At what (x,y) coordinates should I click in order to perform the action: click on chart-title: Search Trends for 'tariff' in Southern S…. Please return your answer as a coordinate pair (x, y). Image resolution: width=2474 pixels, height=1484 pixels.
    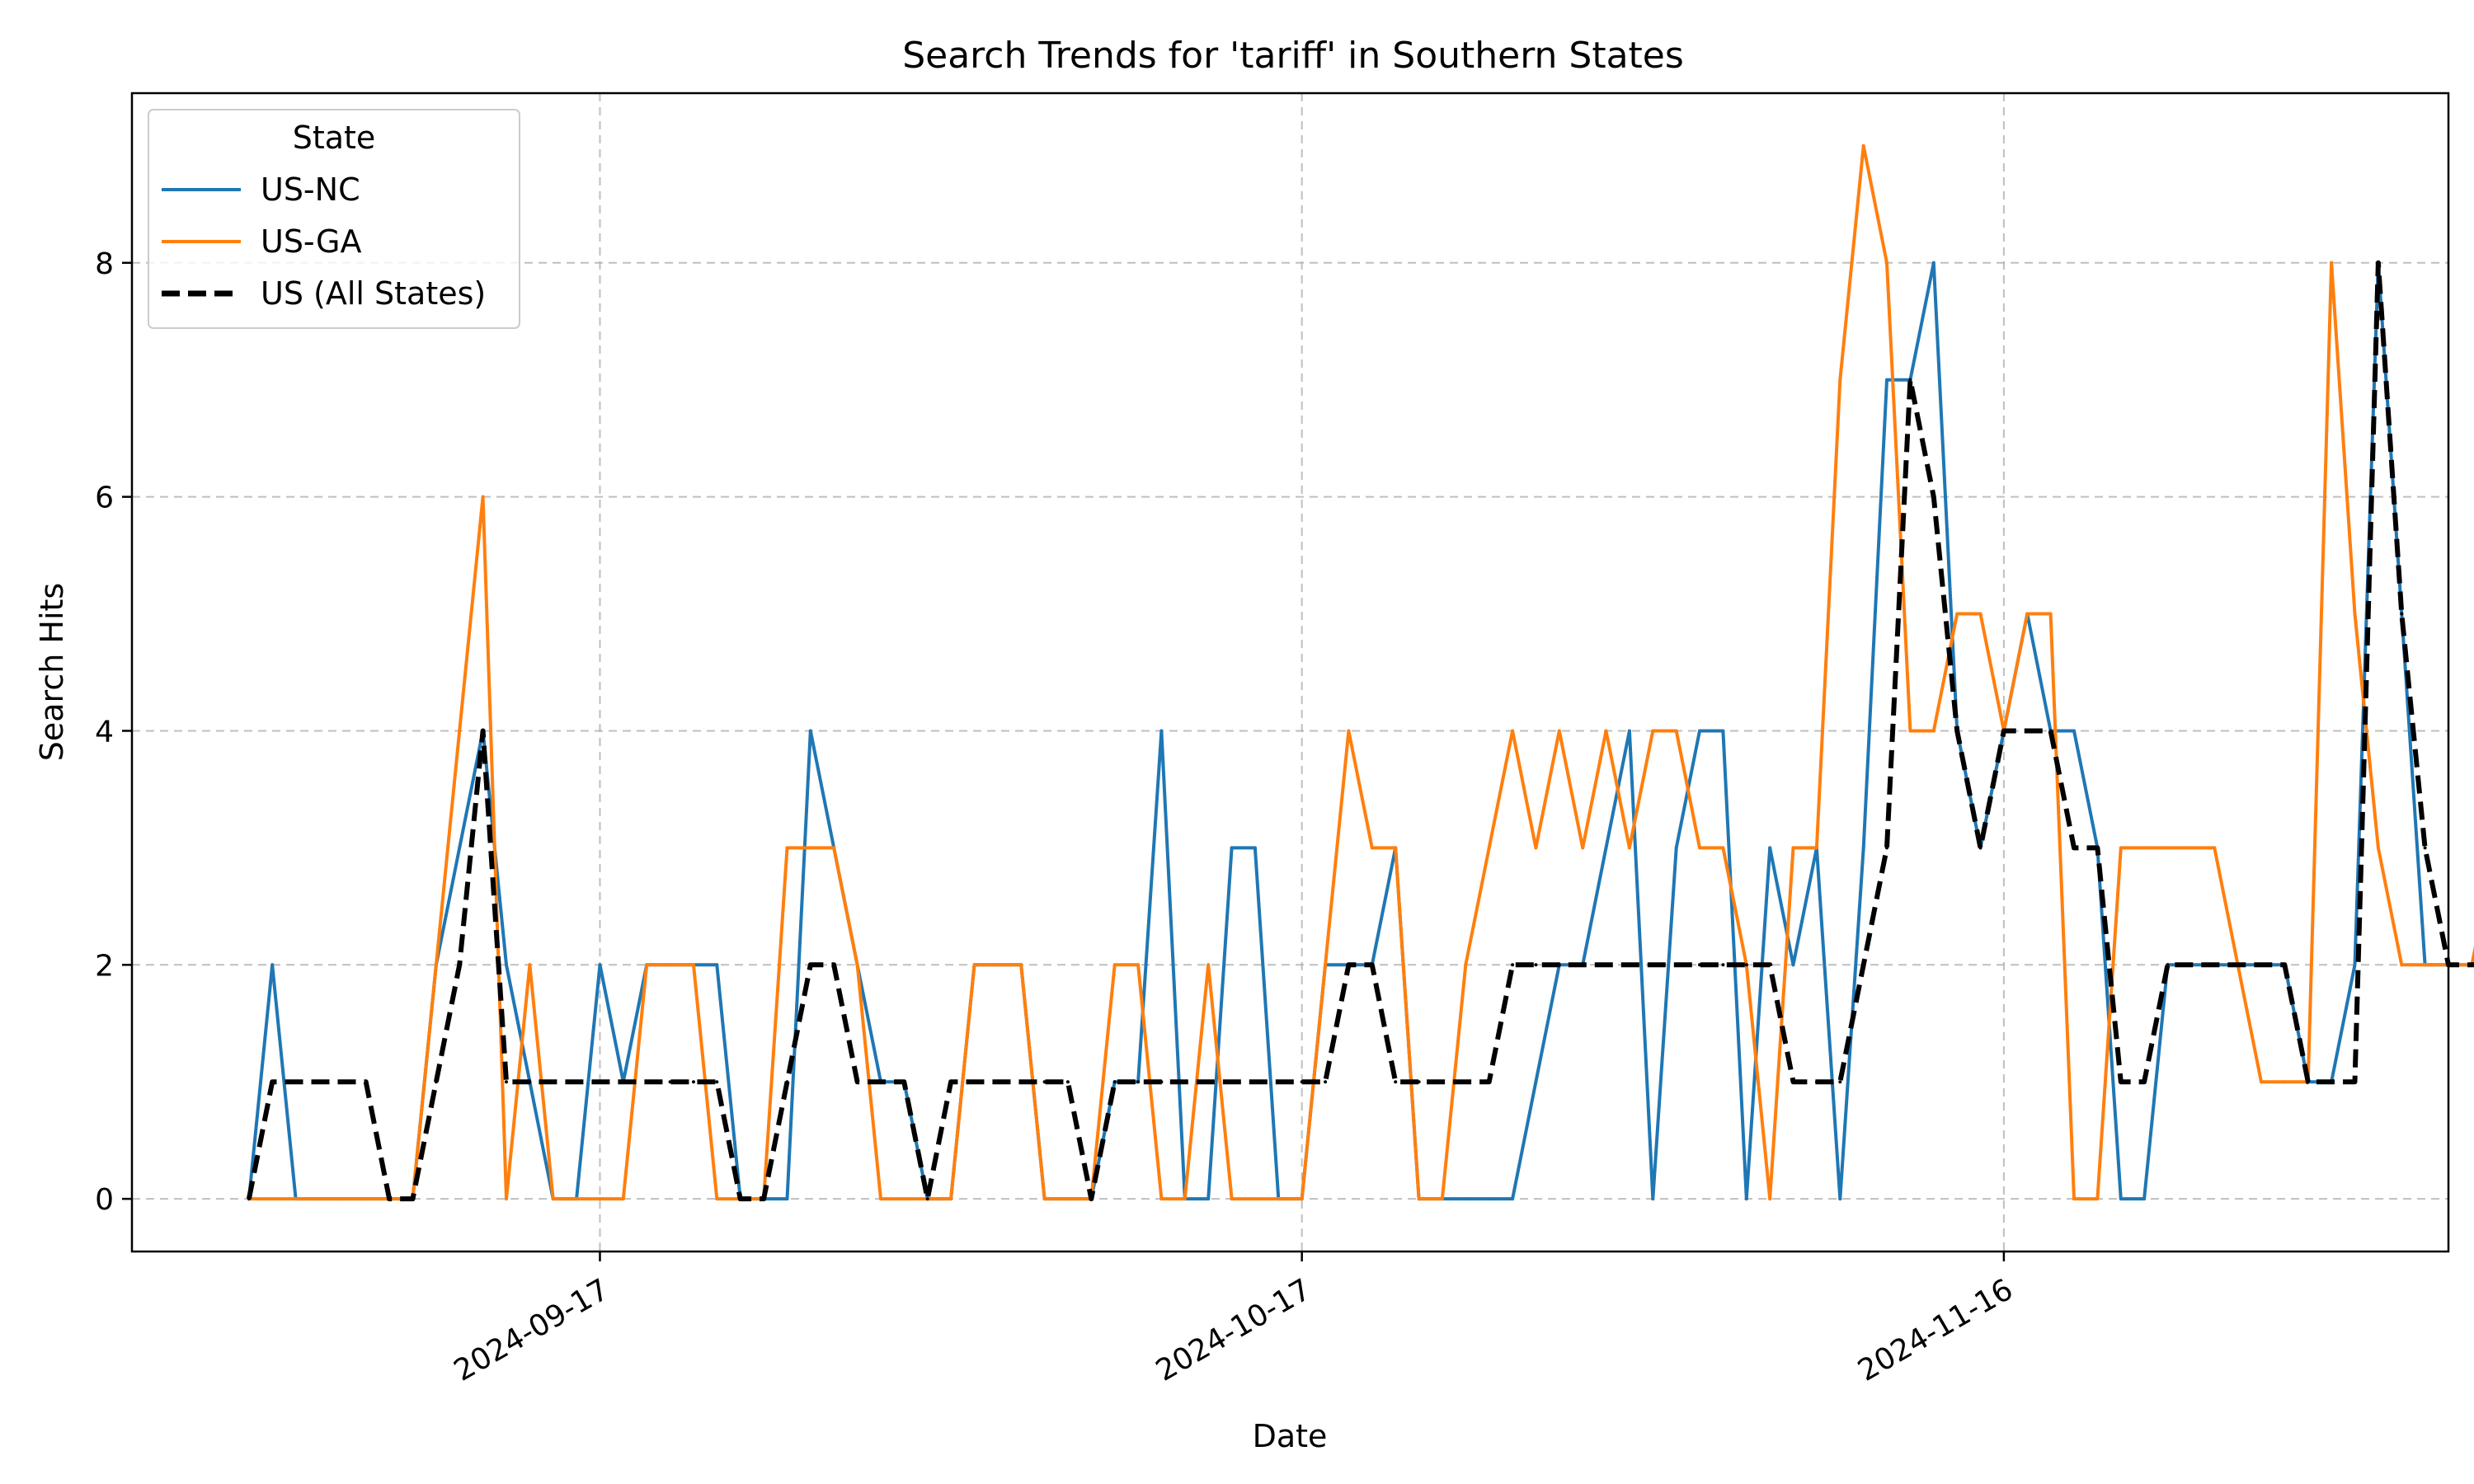
    Looking at the image, I should click on (1293, 56).